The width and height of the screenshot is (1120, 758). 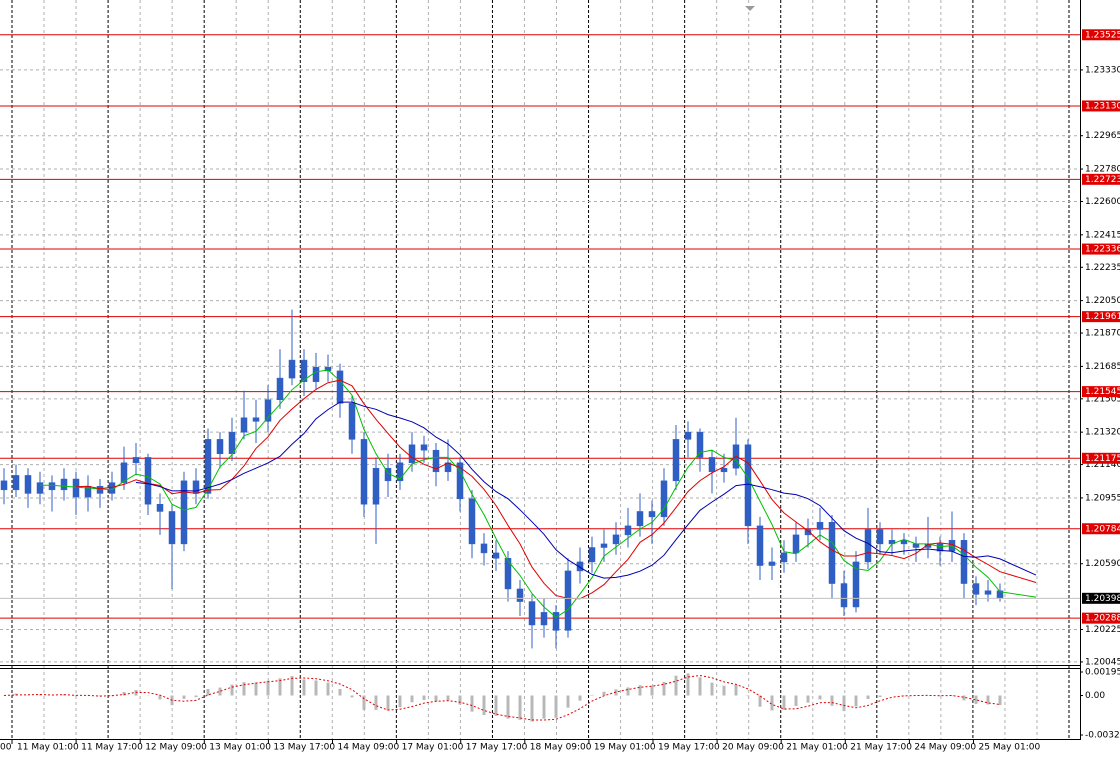 What do you see at coordinates (497, 748) in the screenshot?
I see `x-tick-label: 17 May 17:00` at bounding box center [497, 748].